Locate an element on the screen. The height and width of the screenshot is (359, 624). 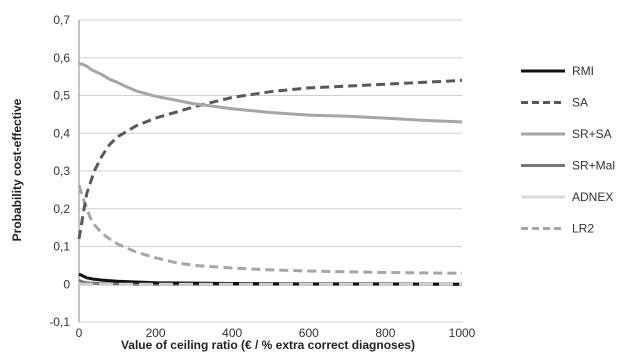
y-tick-label: 0,4 is located at coordinates (61, 133).